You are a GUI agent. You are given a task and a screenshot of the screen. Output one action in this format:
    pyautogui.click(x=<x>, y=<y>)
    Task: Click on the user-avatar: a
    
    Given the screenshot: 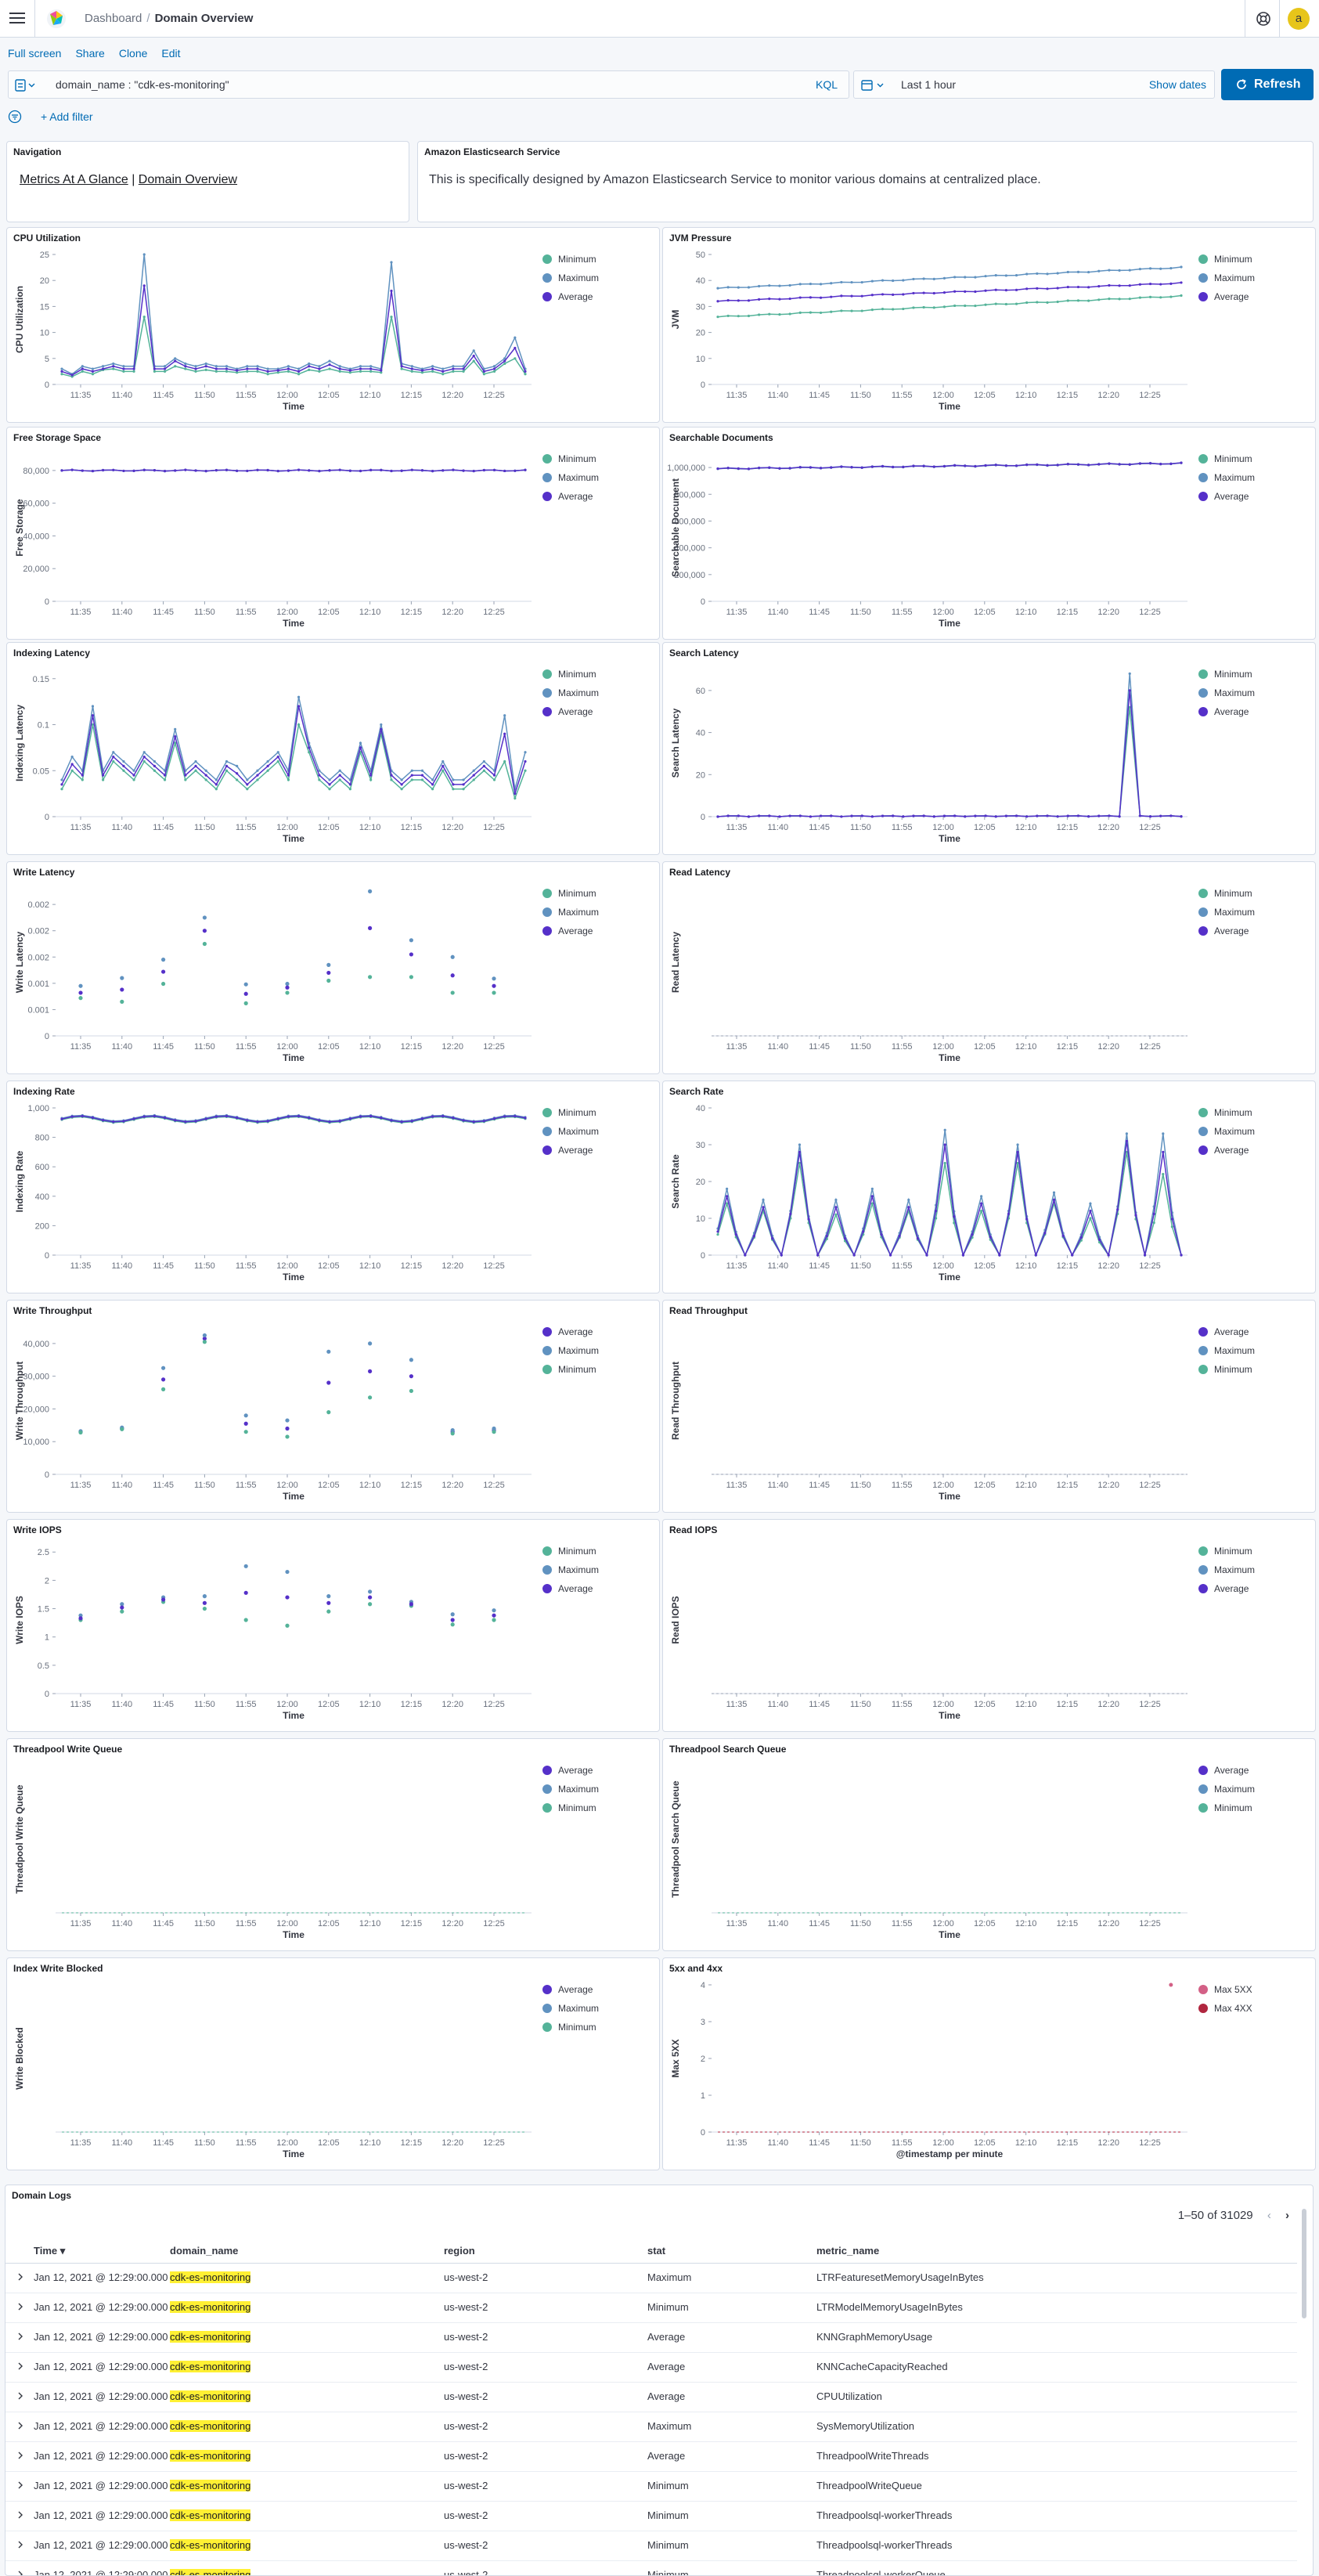 What is the action you would take?
    pyautogui.click(x=1299, y=19)
    